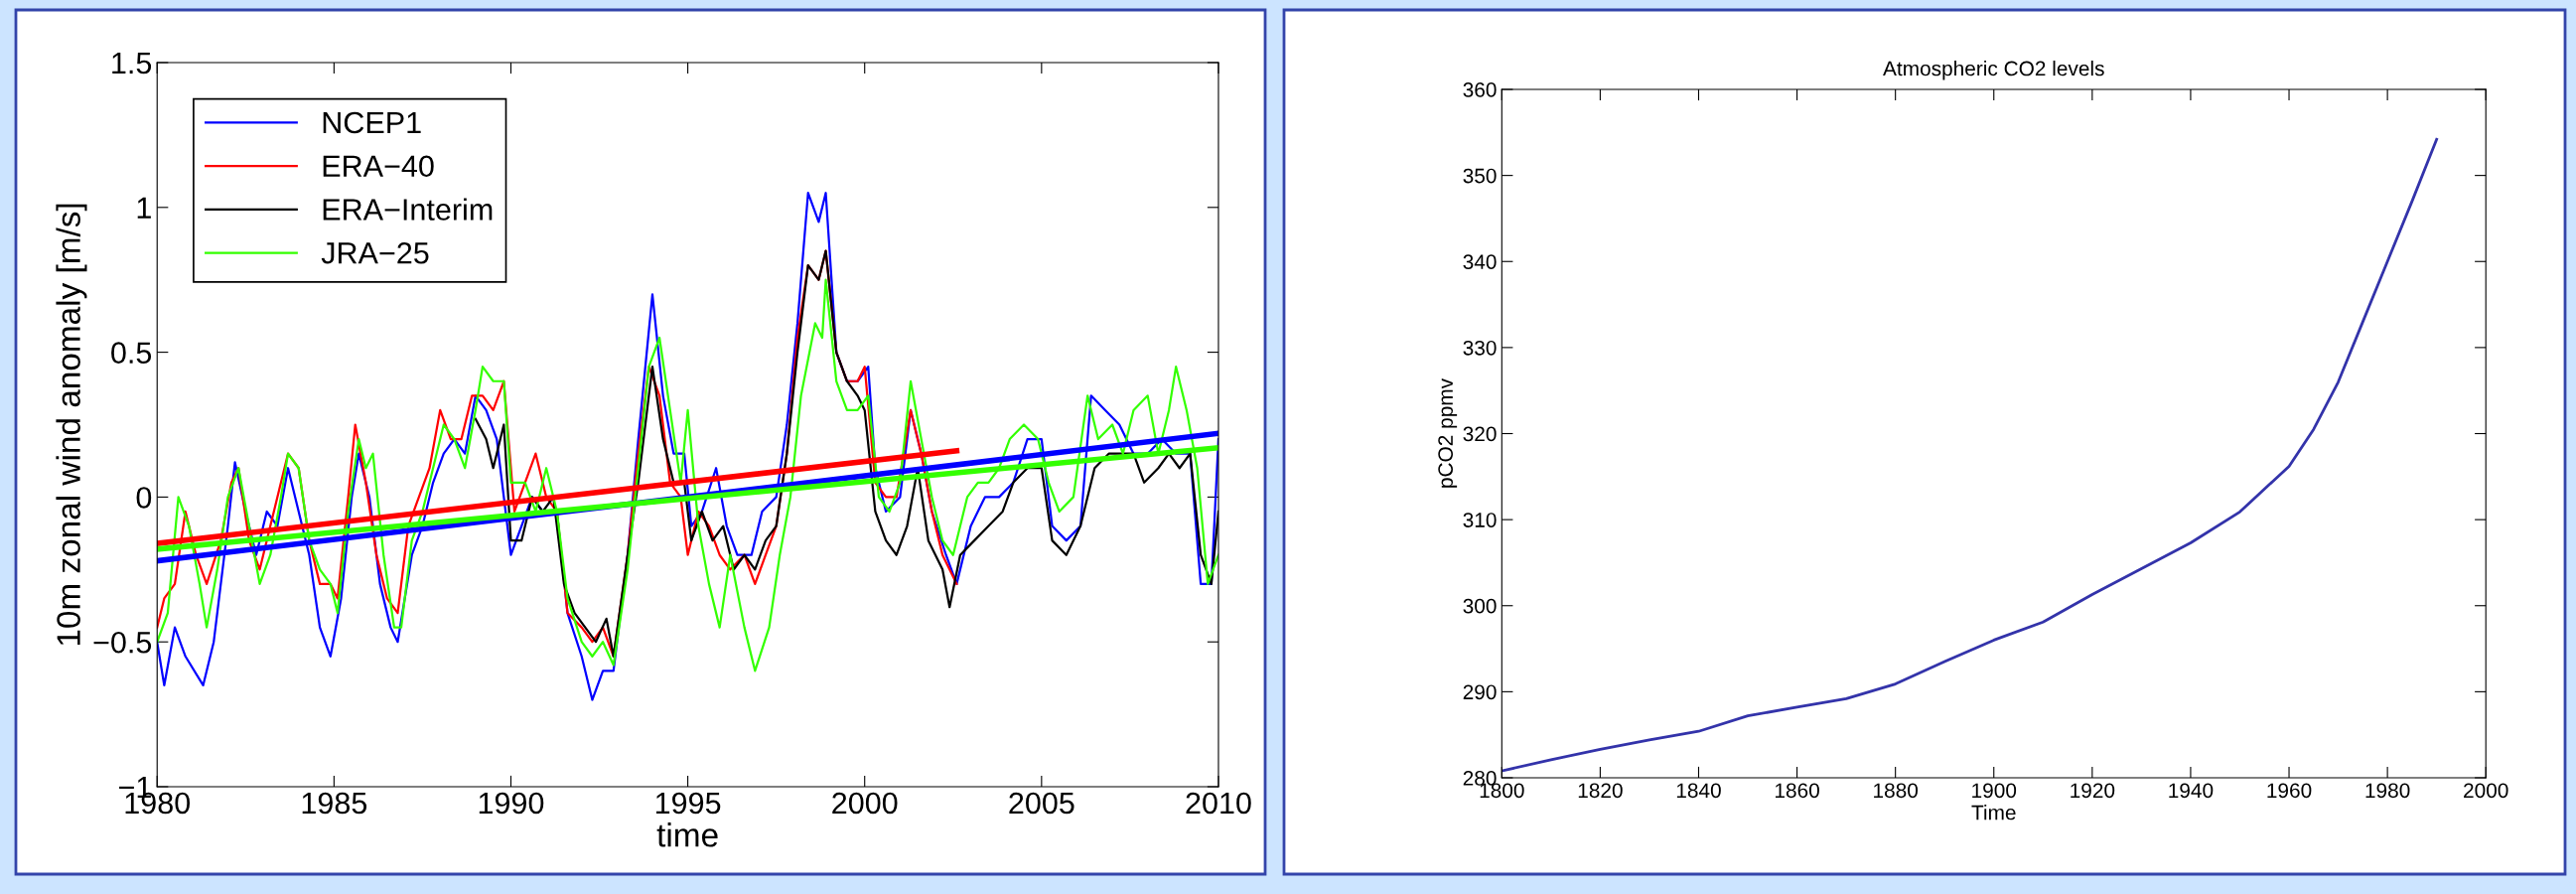 This screenshot has height=894, width=2576. I want to click on y-tick-label: 1.5, so click(132, 63).